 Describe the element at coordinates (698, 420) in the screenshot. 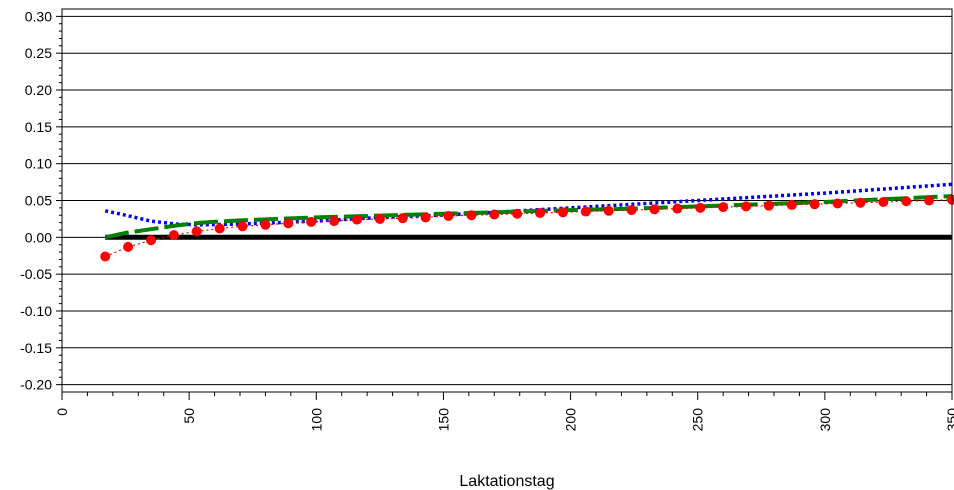

I see `x-tick-label: 250` at that location.